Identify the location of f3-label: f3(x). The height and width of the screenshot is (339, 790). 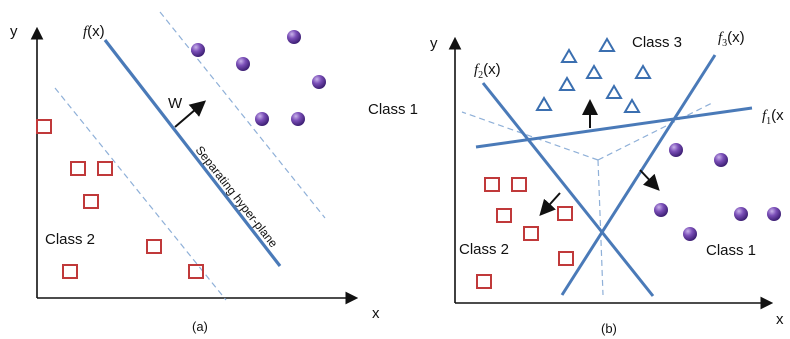
(731, 39).